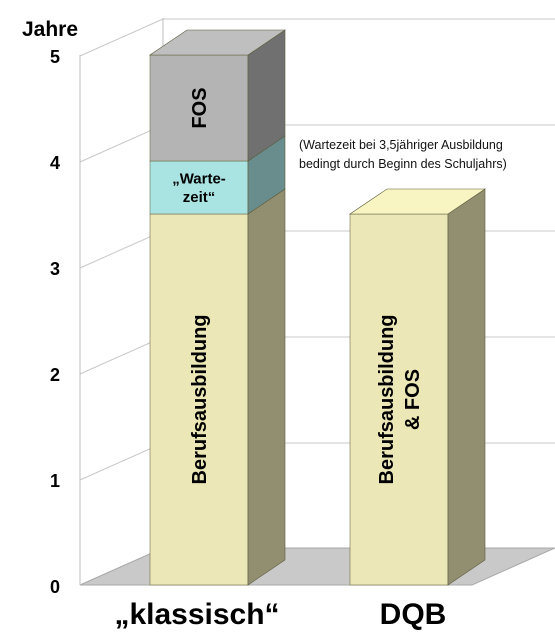  I want to click on segment-label: Berufsausbildung & FOS, so click(400, 399).